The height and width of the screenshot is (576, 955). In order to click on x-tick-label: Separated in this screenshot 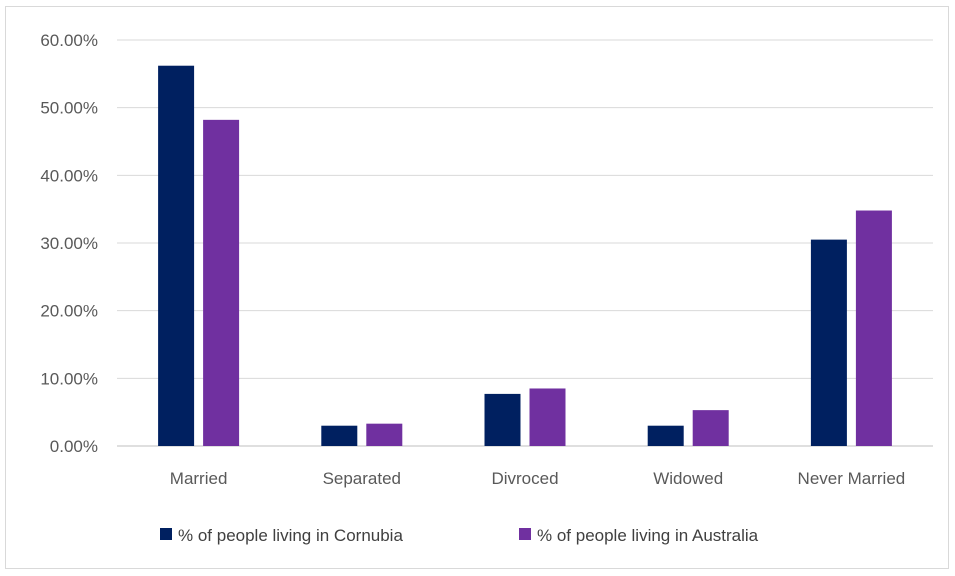, I will do `click(362, 478)`.